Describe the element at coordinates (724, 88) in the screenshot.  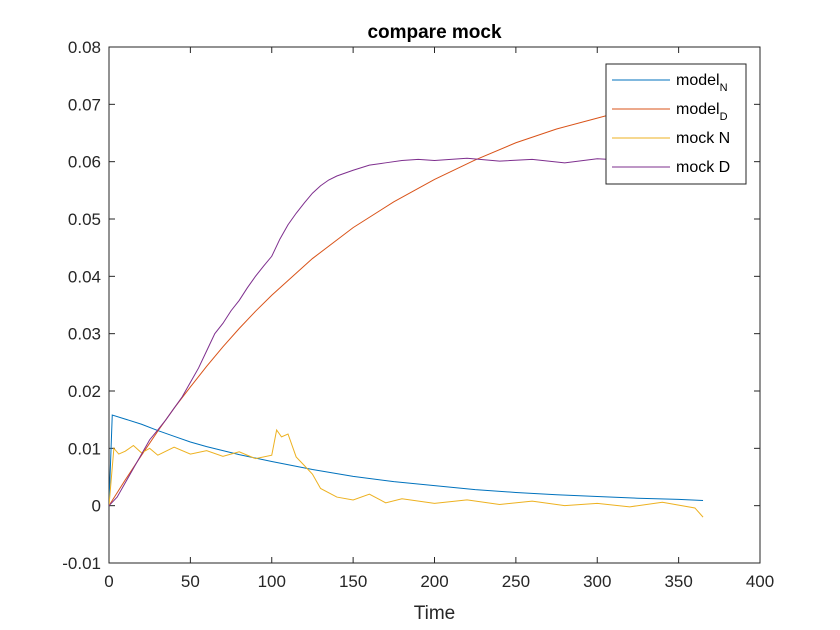
I see `legend-entry-subscript: N` at that location.